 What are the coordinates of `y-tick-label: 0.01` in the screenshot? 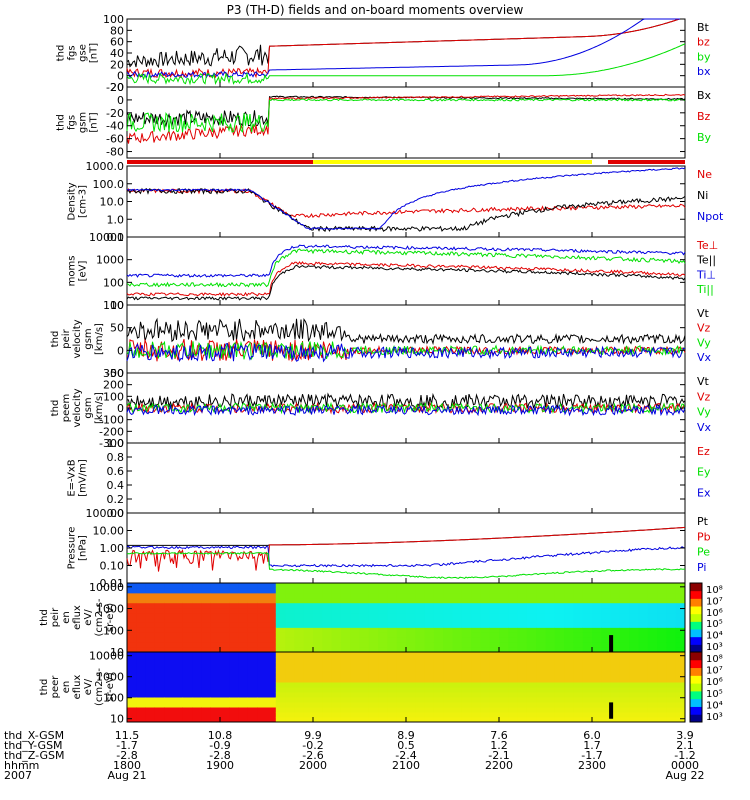 It's located at (112, 583).